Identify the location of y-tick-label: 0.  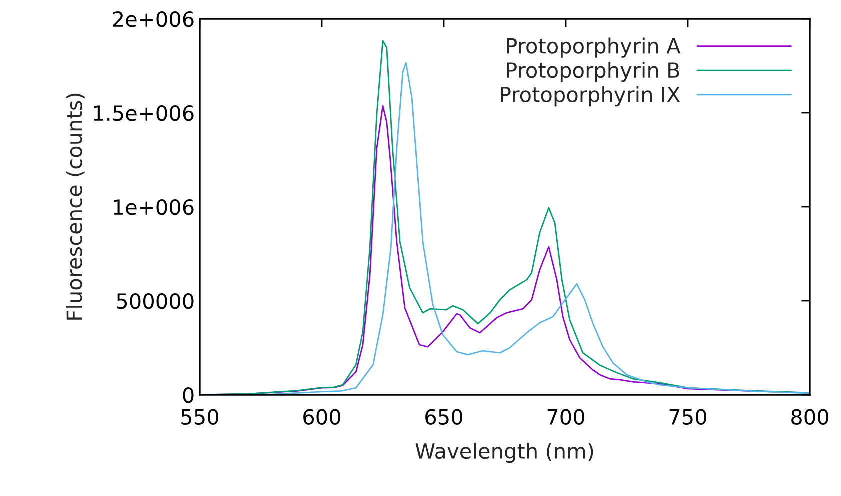
(188, 395).